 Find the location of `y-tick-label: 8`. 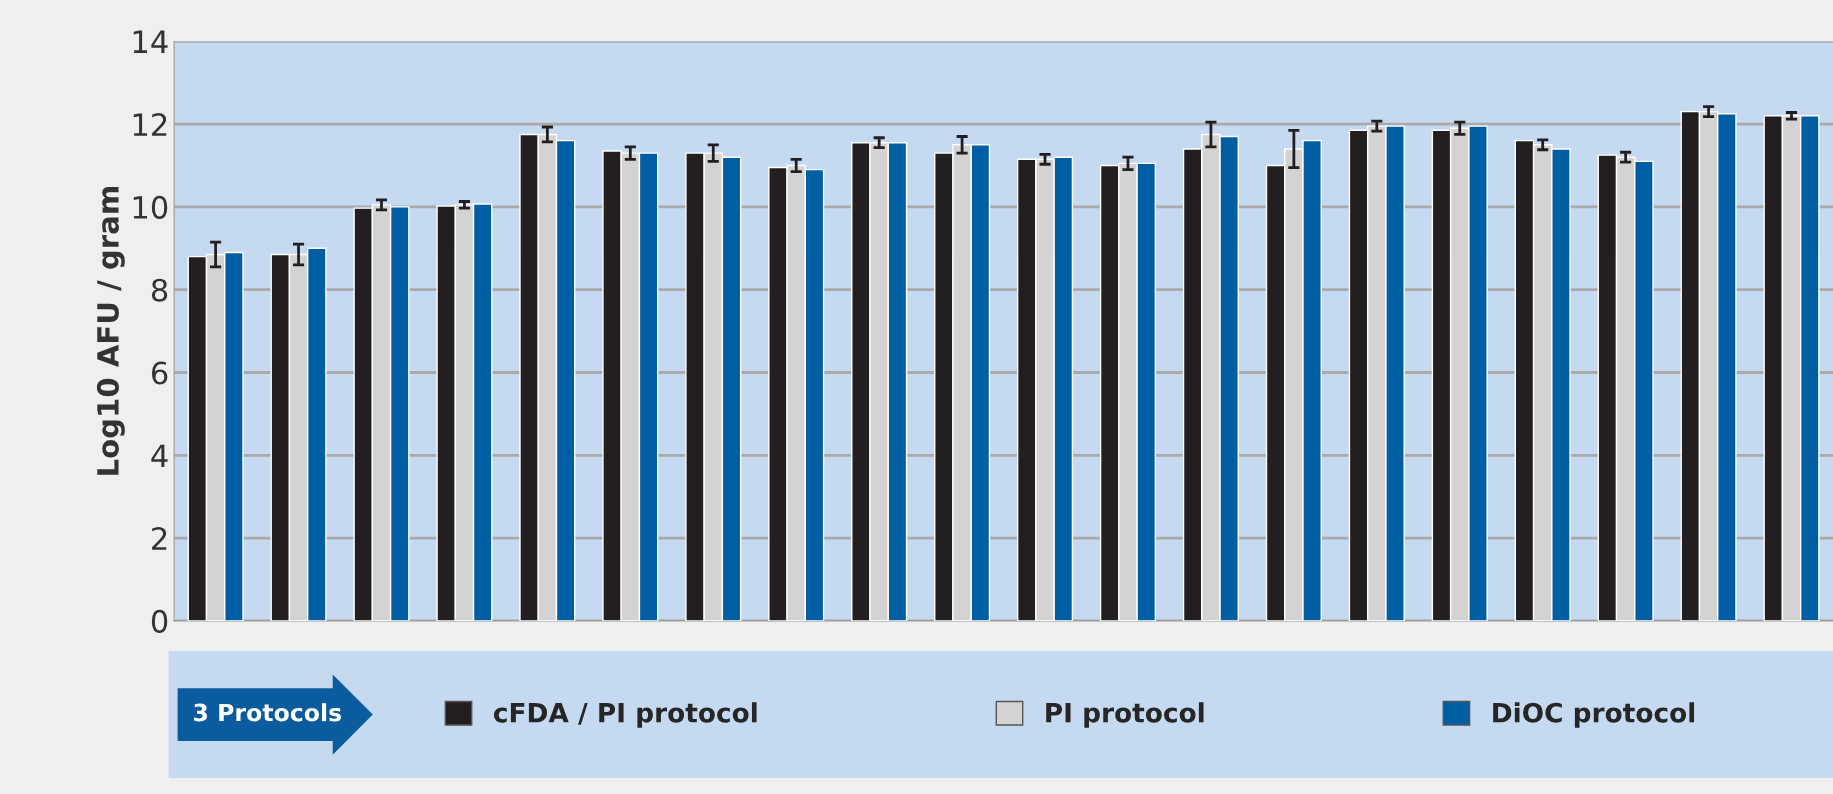

y-tick-label: 8 is located at coordinates (159, 290).